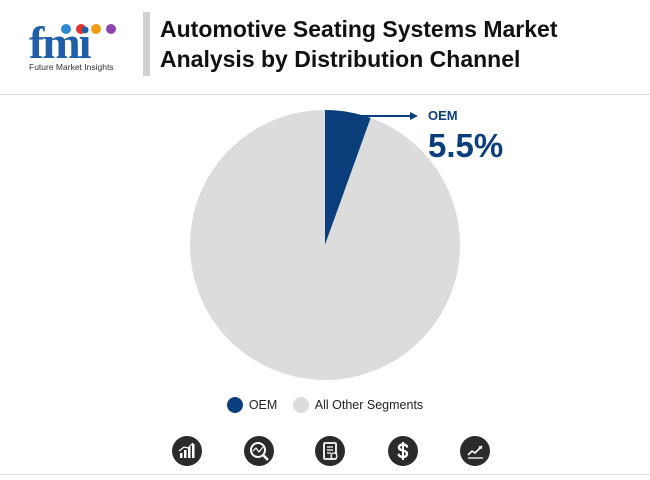 This screenshot has height=480, width=650. I want to click on fmi-logo, so click(77, 45).